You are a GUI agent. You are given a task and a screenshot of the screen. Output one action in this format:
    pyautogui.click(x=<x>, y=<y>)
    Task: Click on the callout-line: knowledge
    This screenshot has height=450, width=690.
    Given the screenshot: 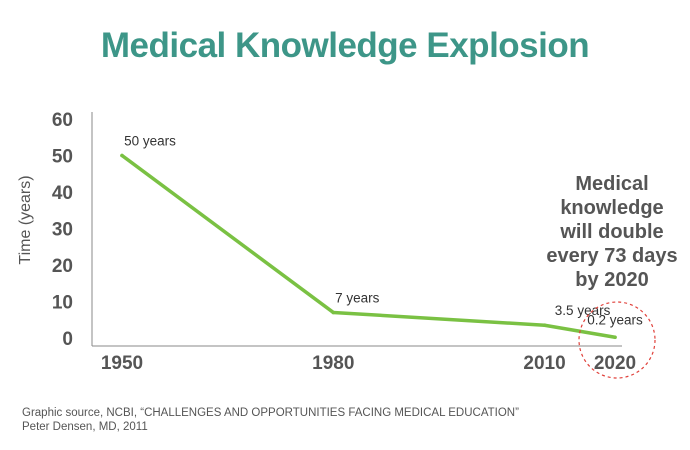 What is the action you would take?
    pyautogui.click(x=612, y=208)
    